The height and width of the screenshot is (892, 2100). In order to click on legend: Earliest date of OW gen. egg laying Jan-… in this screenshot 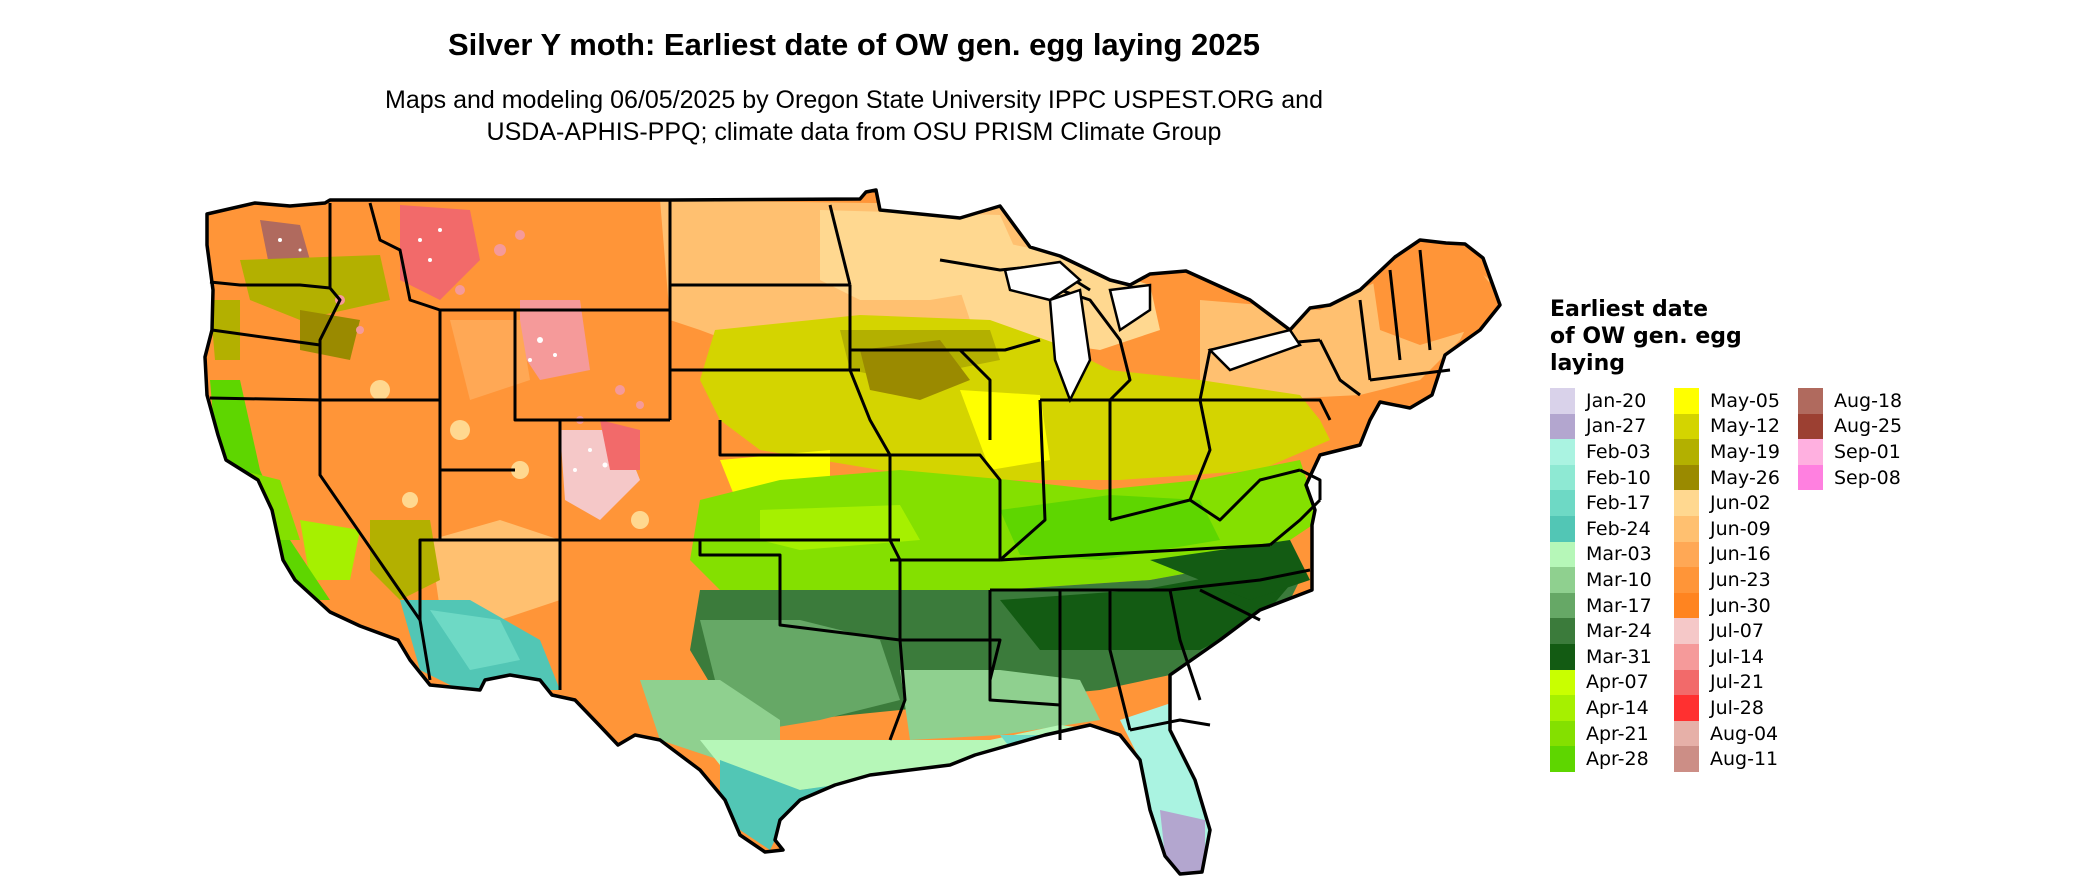, I will do `click(1810, 546)`.